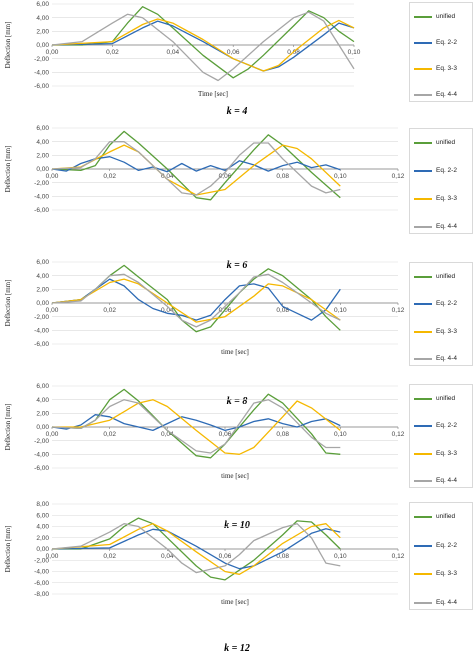  Describe the element at coordinates (237, 265) in the screenshot. I see `chart-caption: k = 6` at that location.